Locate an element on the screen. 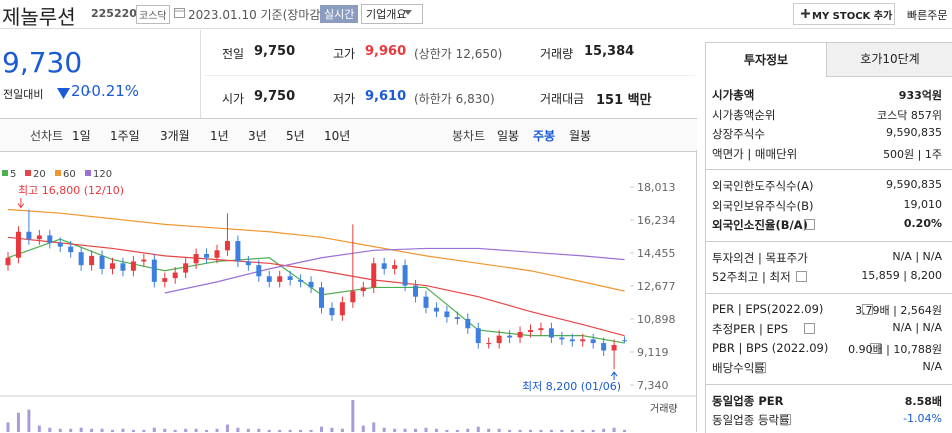 This screenshot has height=433, width=952. down-arrow is located at coordinates (63, 93).